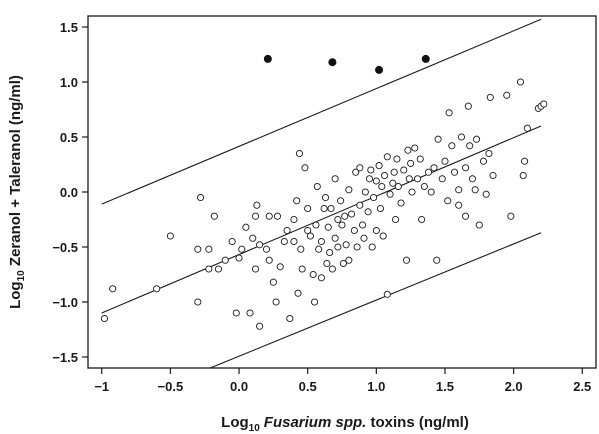 The width and height of the screenshot is (599, 434). Describe the element at coordinates (582, 386) in the screenshot. I see `x-tick-label: 2.5` at that location.